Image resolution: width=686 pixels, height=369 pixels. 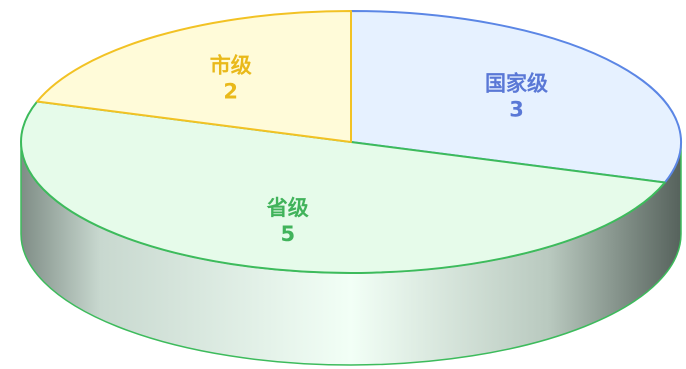 I want to click on slice-label-national: 国家级, so click(x=516, y=83).